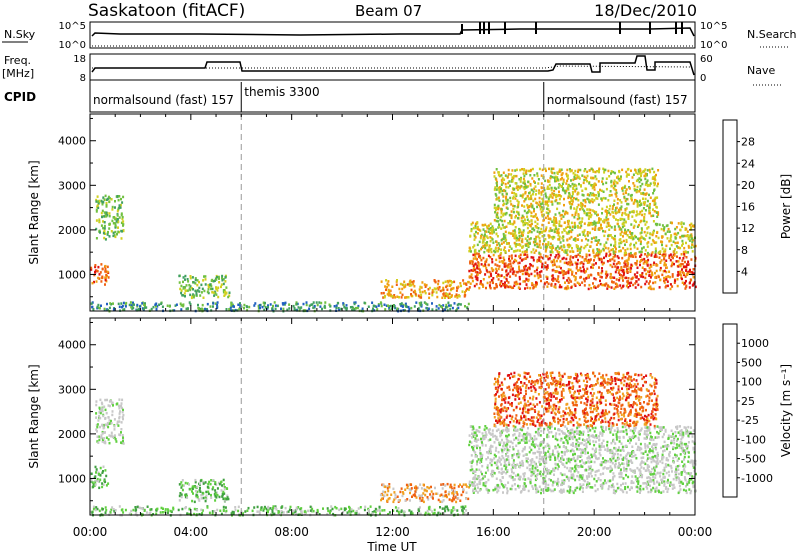 This screenshot has width=800, height=558. Describe the element at coordinates (748, 207) in the screenshot. I see `colorbar-tick-label: 16` at that location.